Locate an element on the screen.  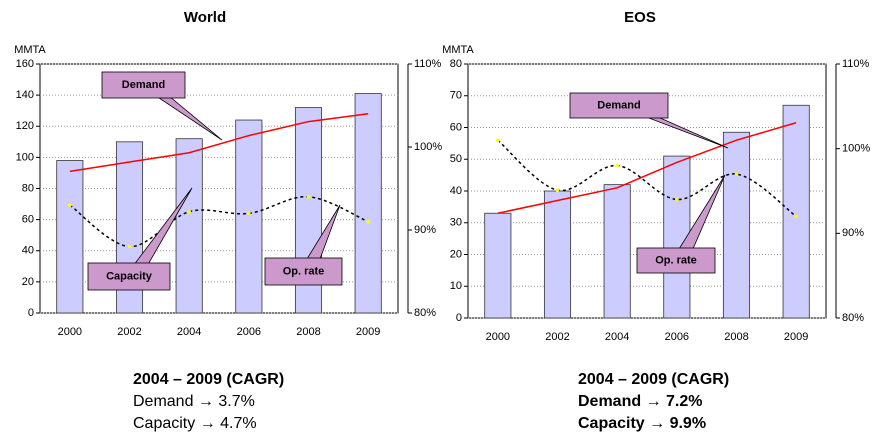
chart-title: World is located at coordinates (205, 17).